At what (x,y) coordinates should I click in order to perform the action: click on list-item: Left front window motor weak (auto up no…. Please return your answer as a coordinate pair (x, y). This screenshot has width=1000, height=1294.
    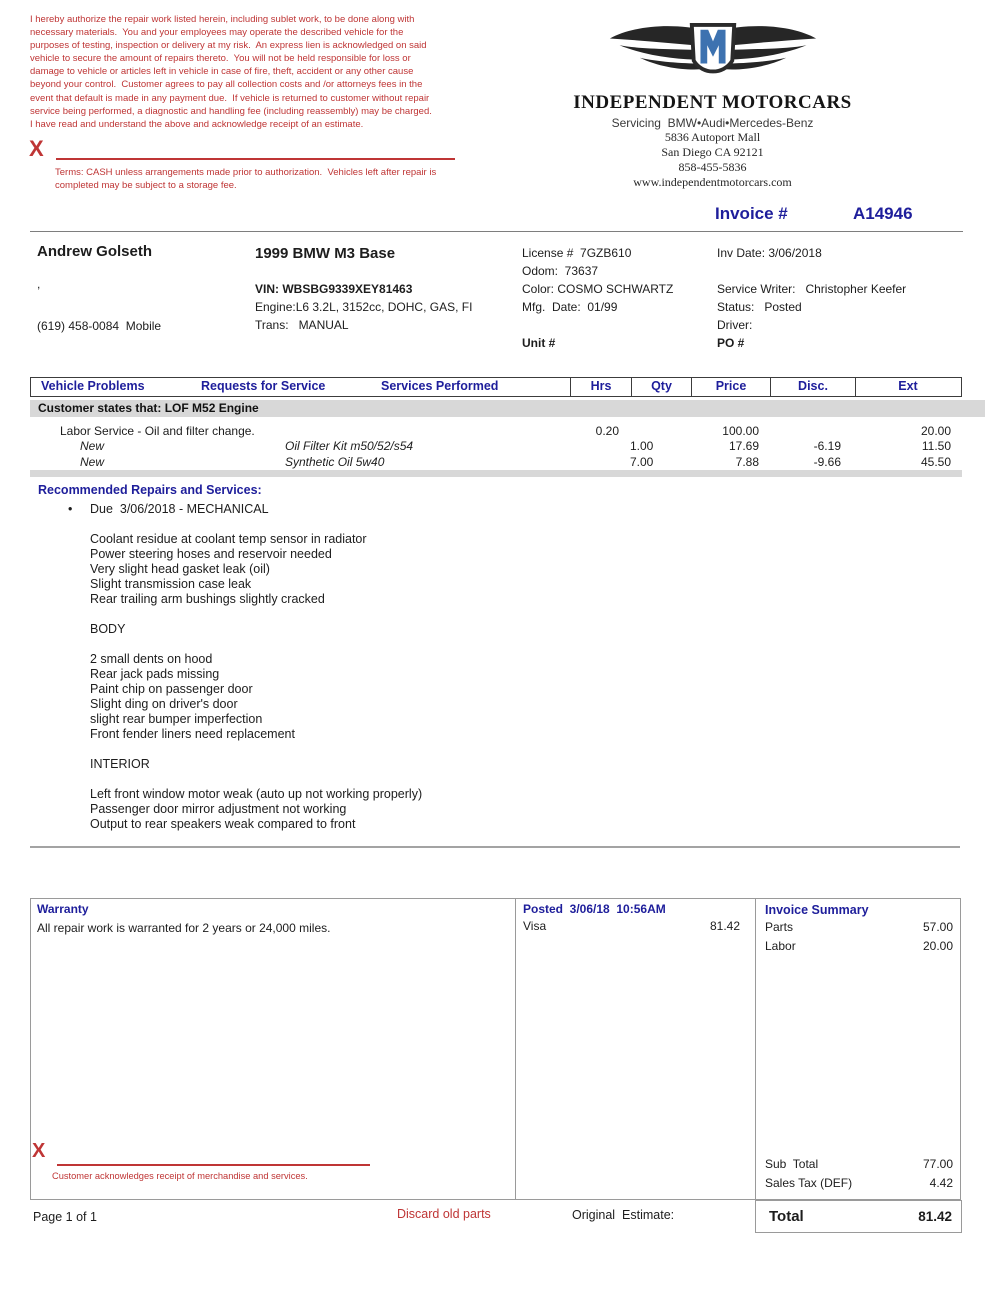
    Looking at the image, I should click on (256, 794).